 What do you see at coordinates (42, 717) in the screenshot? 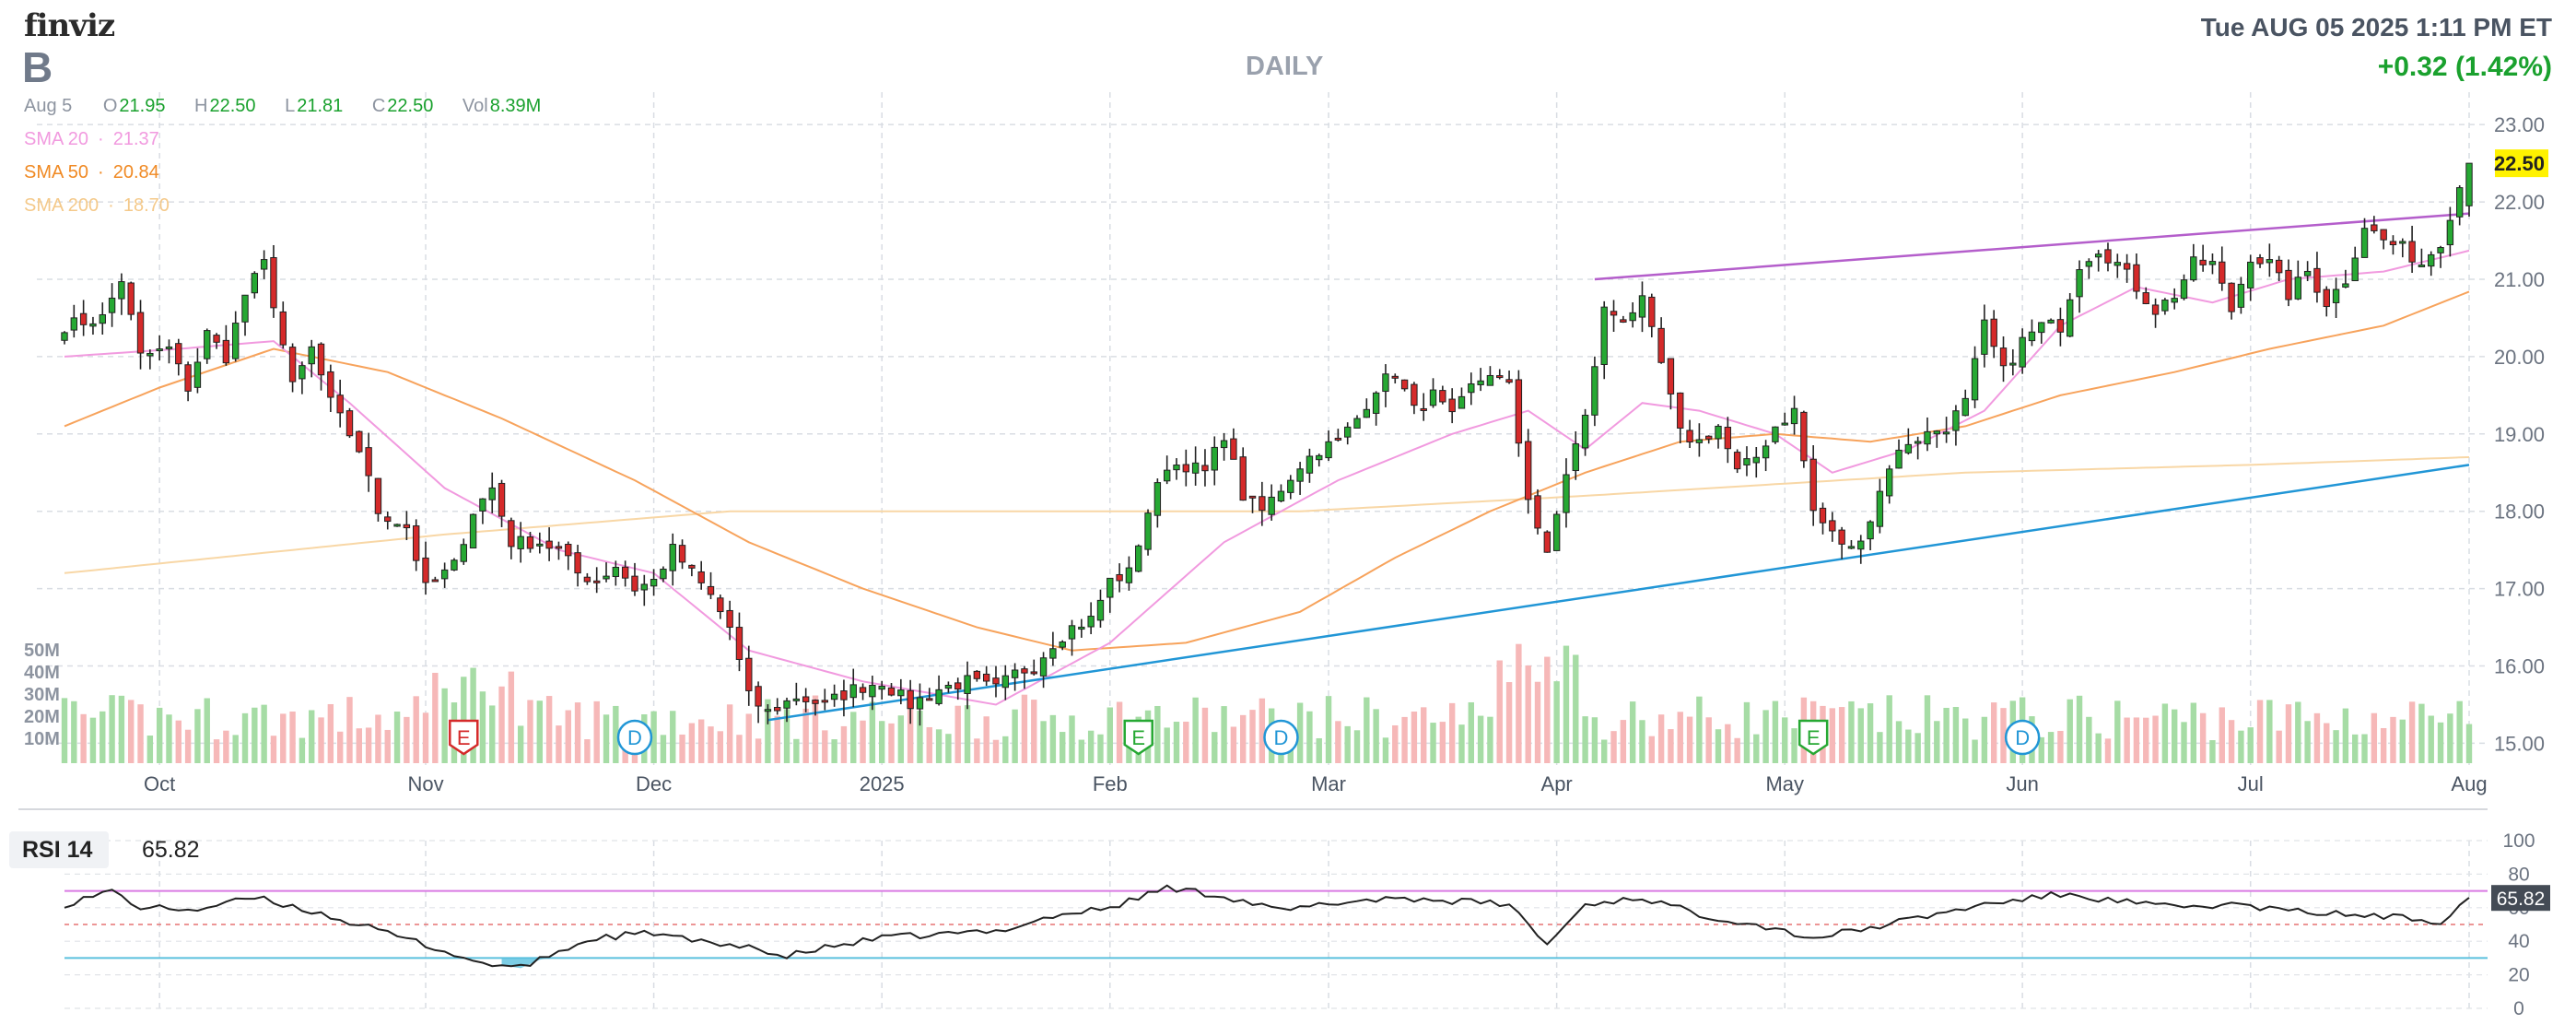
I see `volume-tick-label: 20M` at bounding box center [42, 717].